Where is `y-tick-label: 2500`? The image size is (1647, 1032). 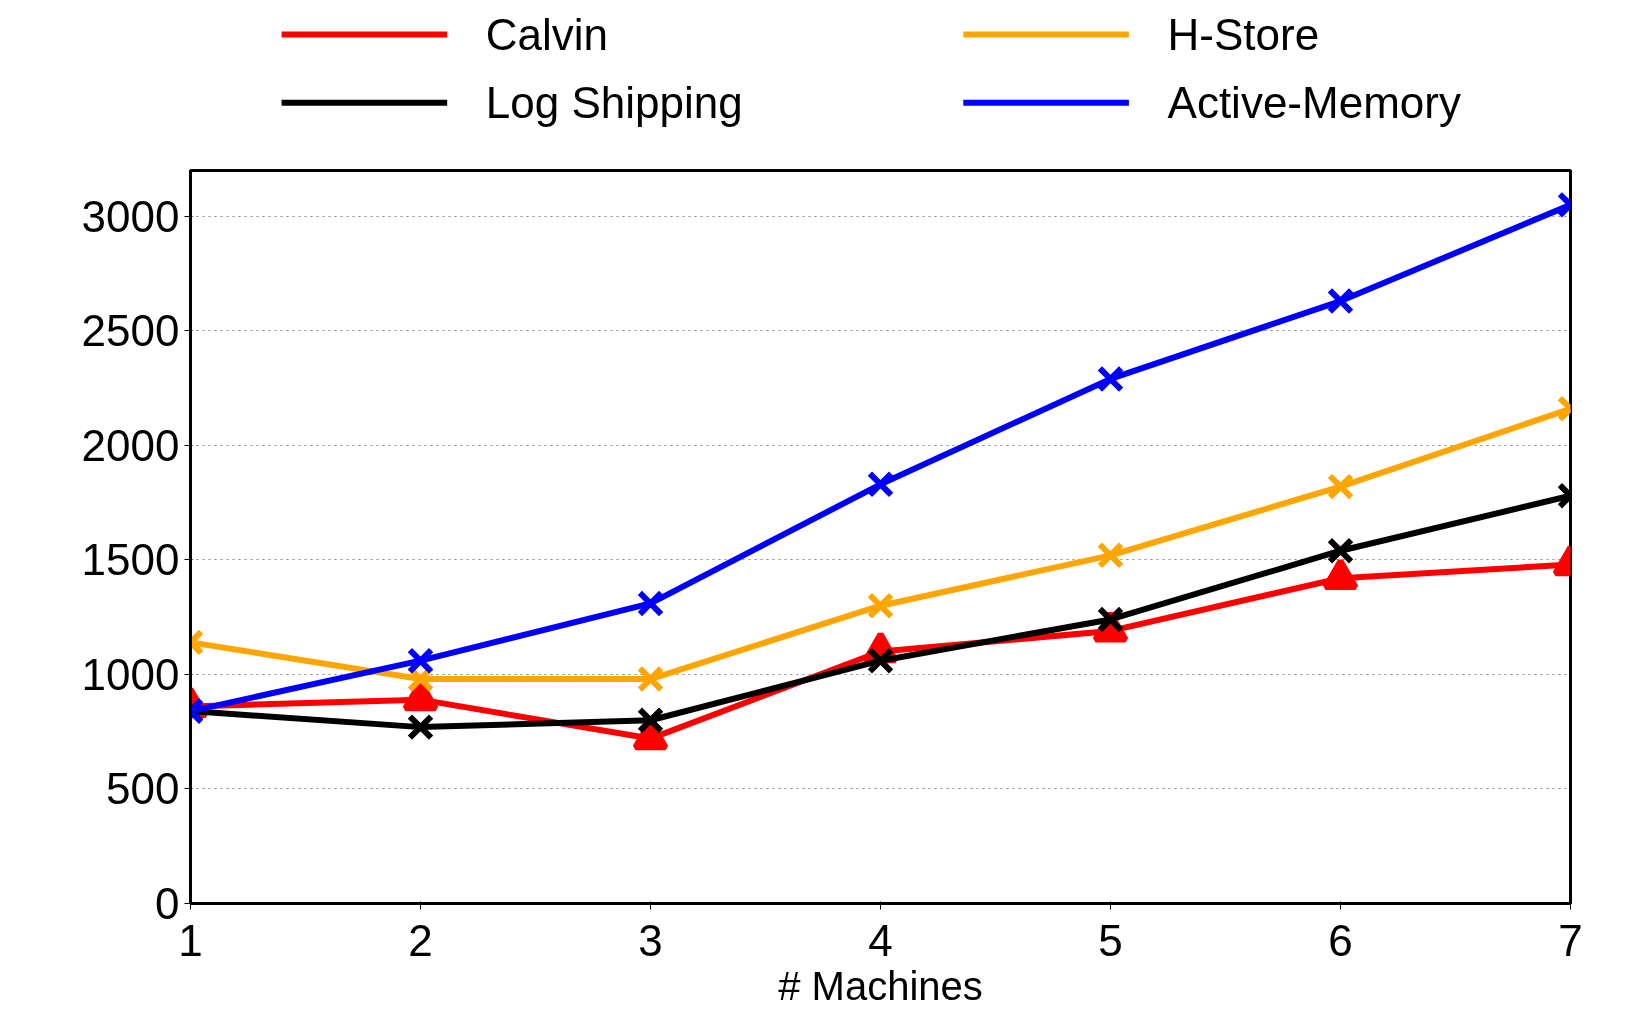
y-tick-label: 2500 is located at coordinates (130, 331).